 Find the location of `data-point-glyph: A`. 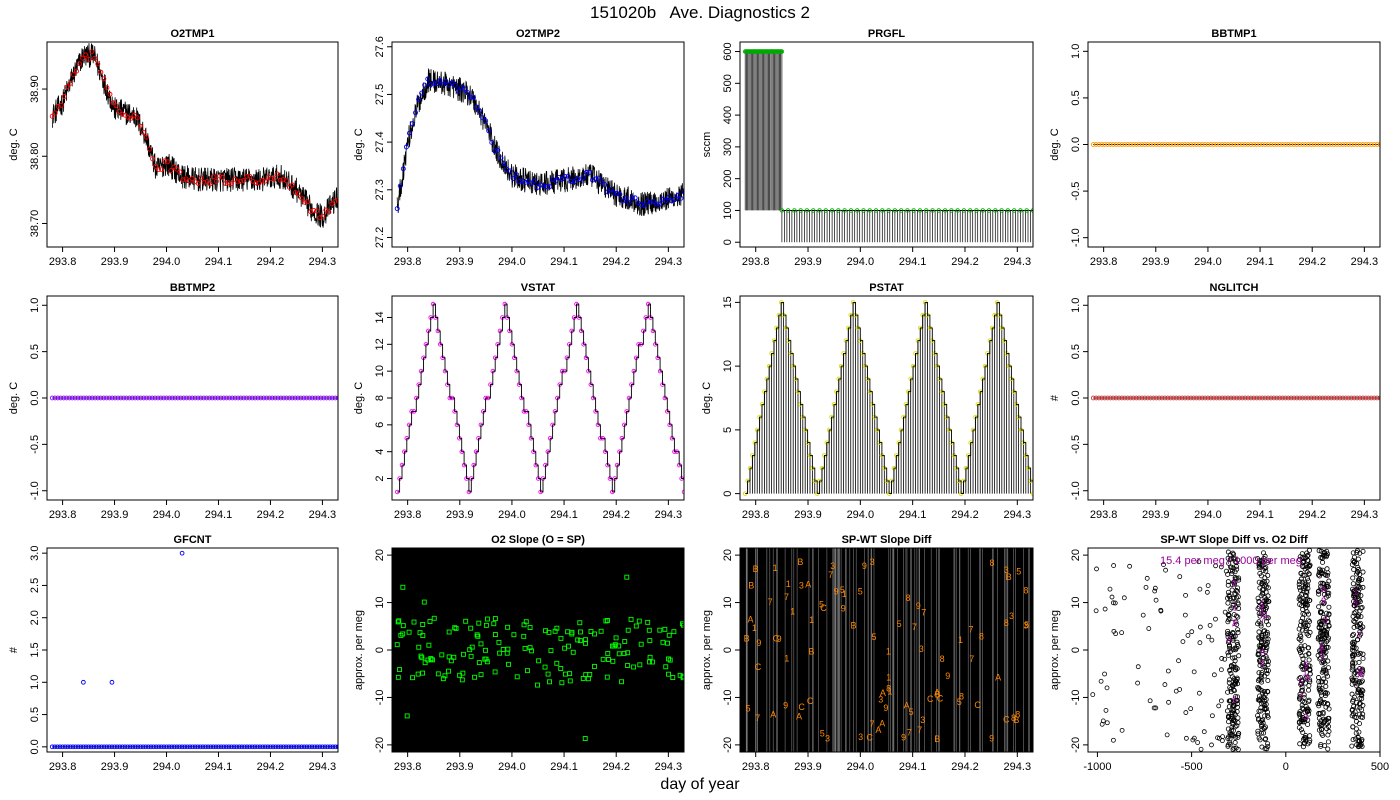

data-point-glyph: A is located at coordinates (799, 716).